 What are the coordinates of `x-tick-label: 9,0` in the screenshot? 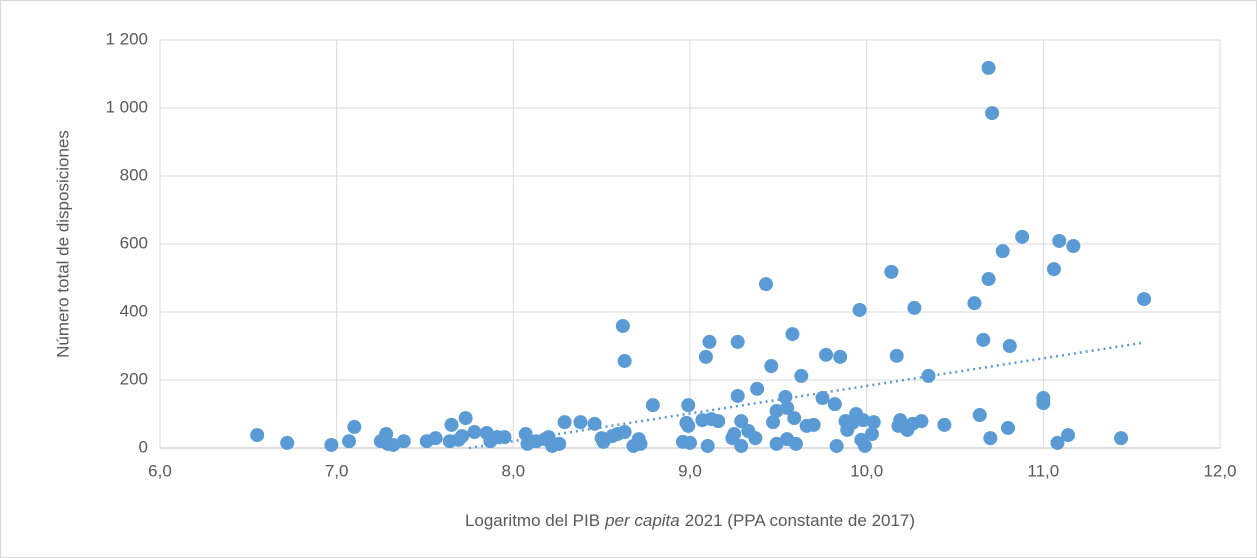 It's located at (690, 470).